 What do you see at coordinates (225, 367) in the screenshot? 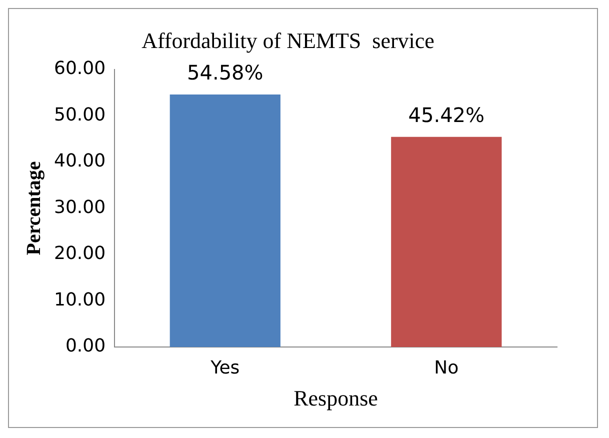
I see `x-tick-label: Yes` at bounding box center [225, 367].